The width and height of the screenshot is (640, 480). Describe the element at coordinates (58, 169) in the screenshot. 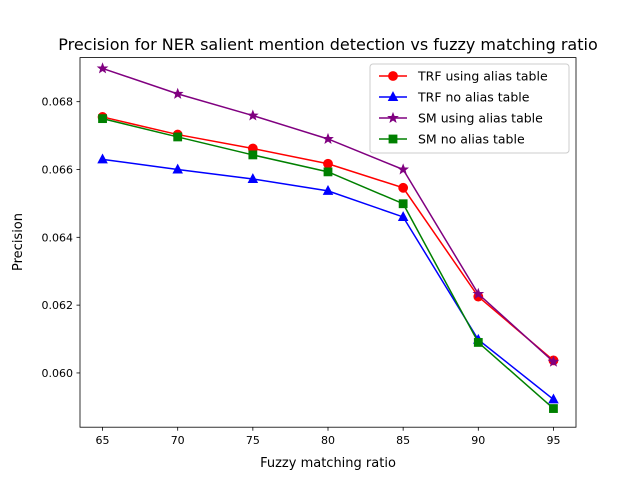

I see `y-tick-label: 0.066` at that location.